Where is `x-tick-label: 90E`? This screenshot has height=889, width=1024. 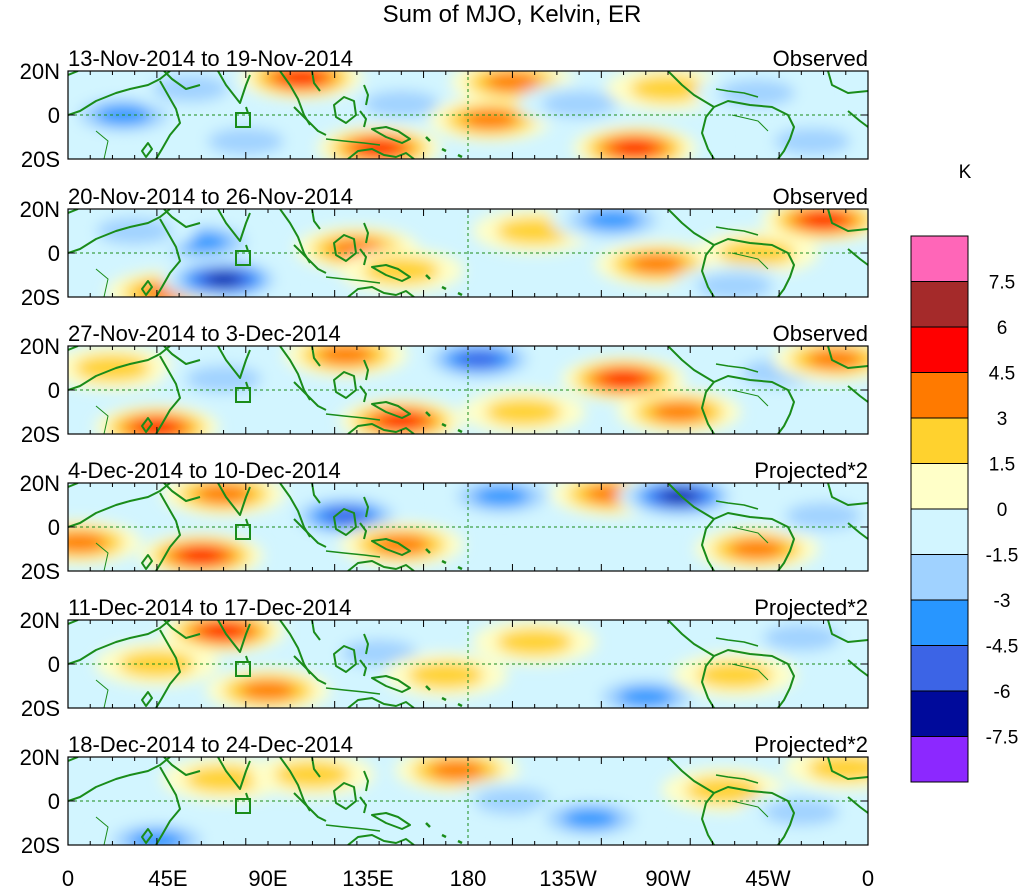
x-tick-label: 90E is located at coordinates (267, 877).